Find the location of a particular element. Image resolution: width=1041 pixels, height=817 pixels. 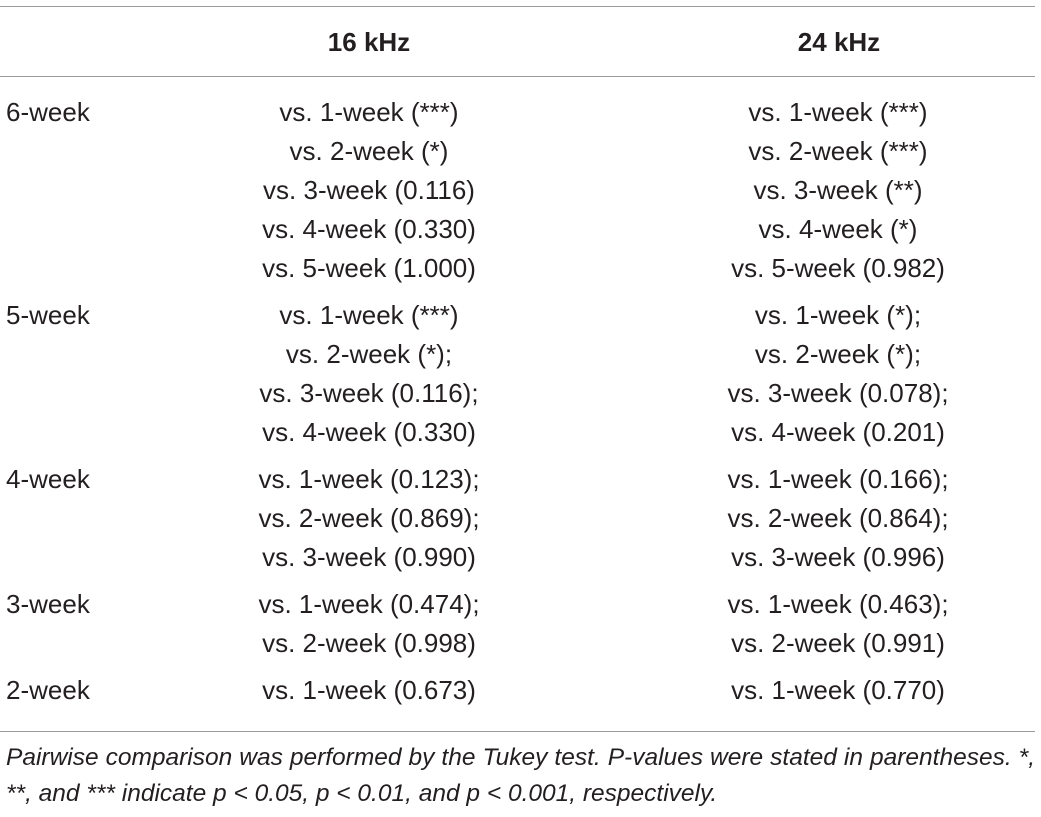

col-24khz-cell: vs. 1-week (0.770) is located at coordinates (838, 690).